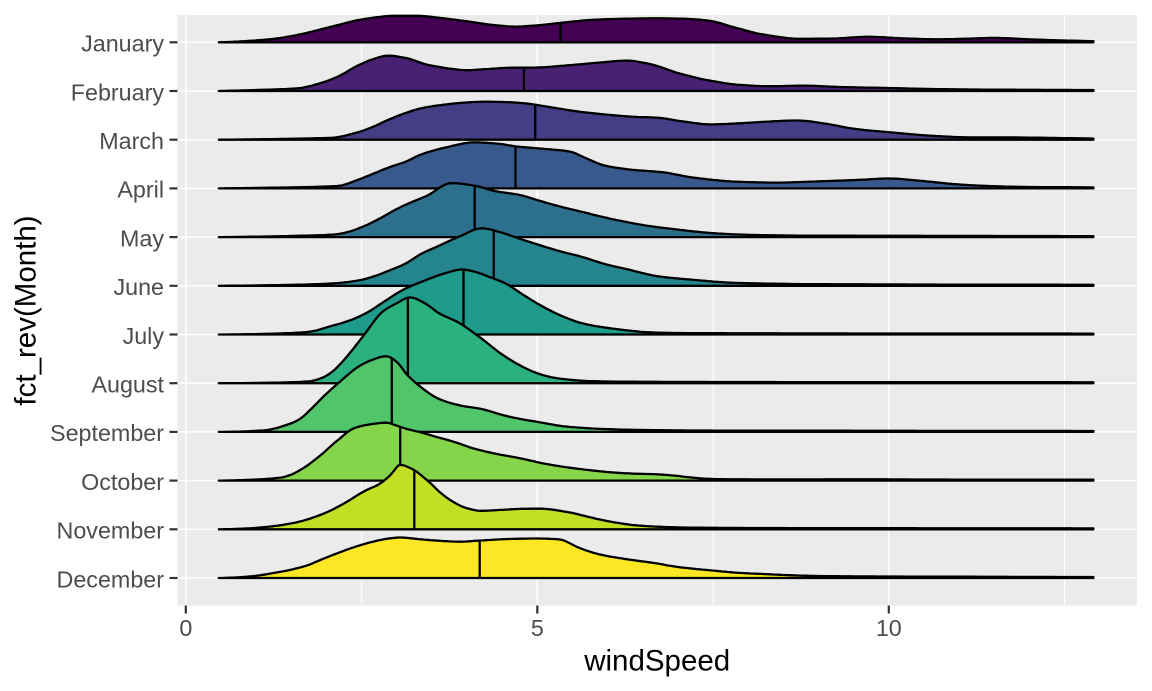 This screenshot has width=1152, height=691. Describe the element at coordinates (26, 310) in the screenshot. I see `svg-text: fct_rev(Month)` at that location.